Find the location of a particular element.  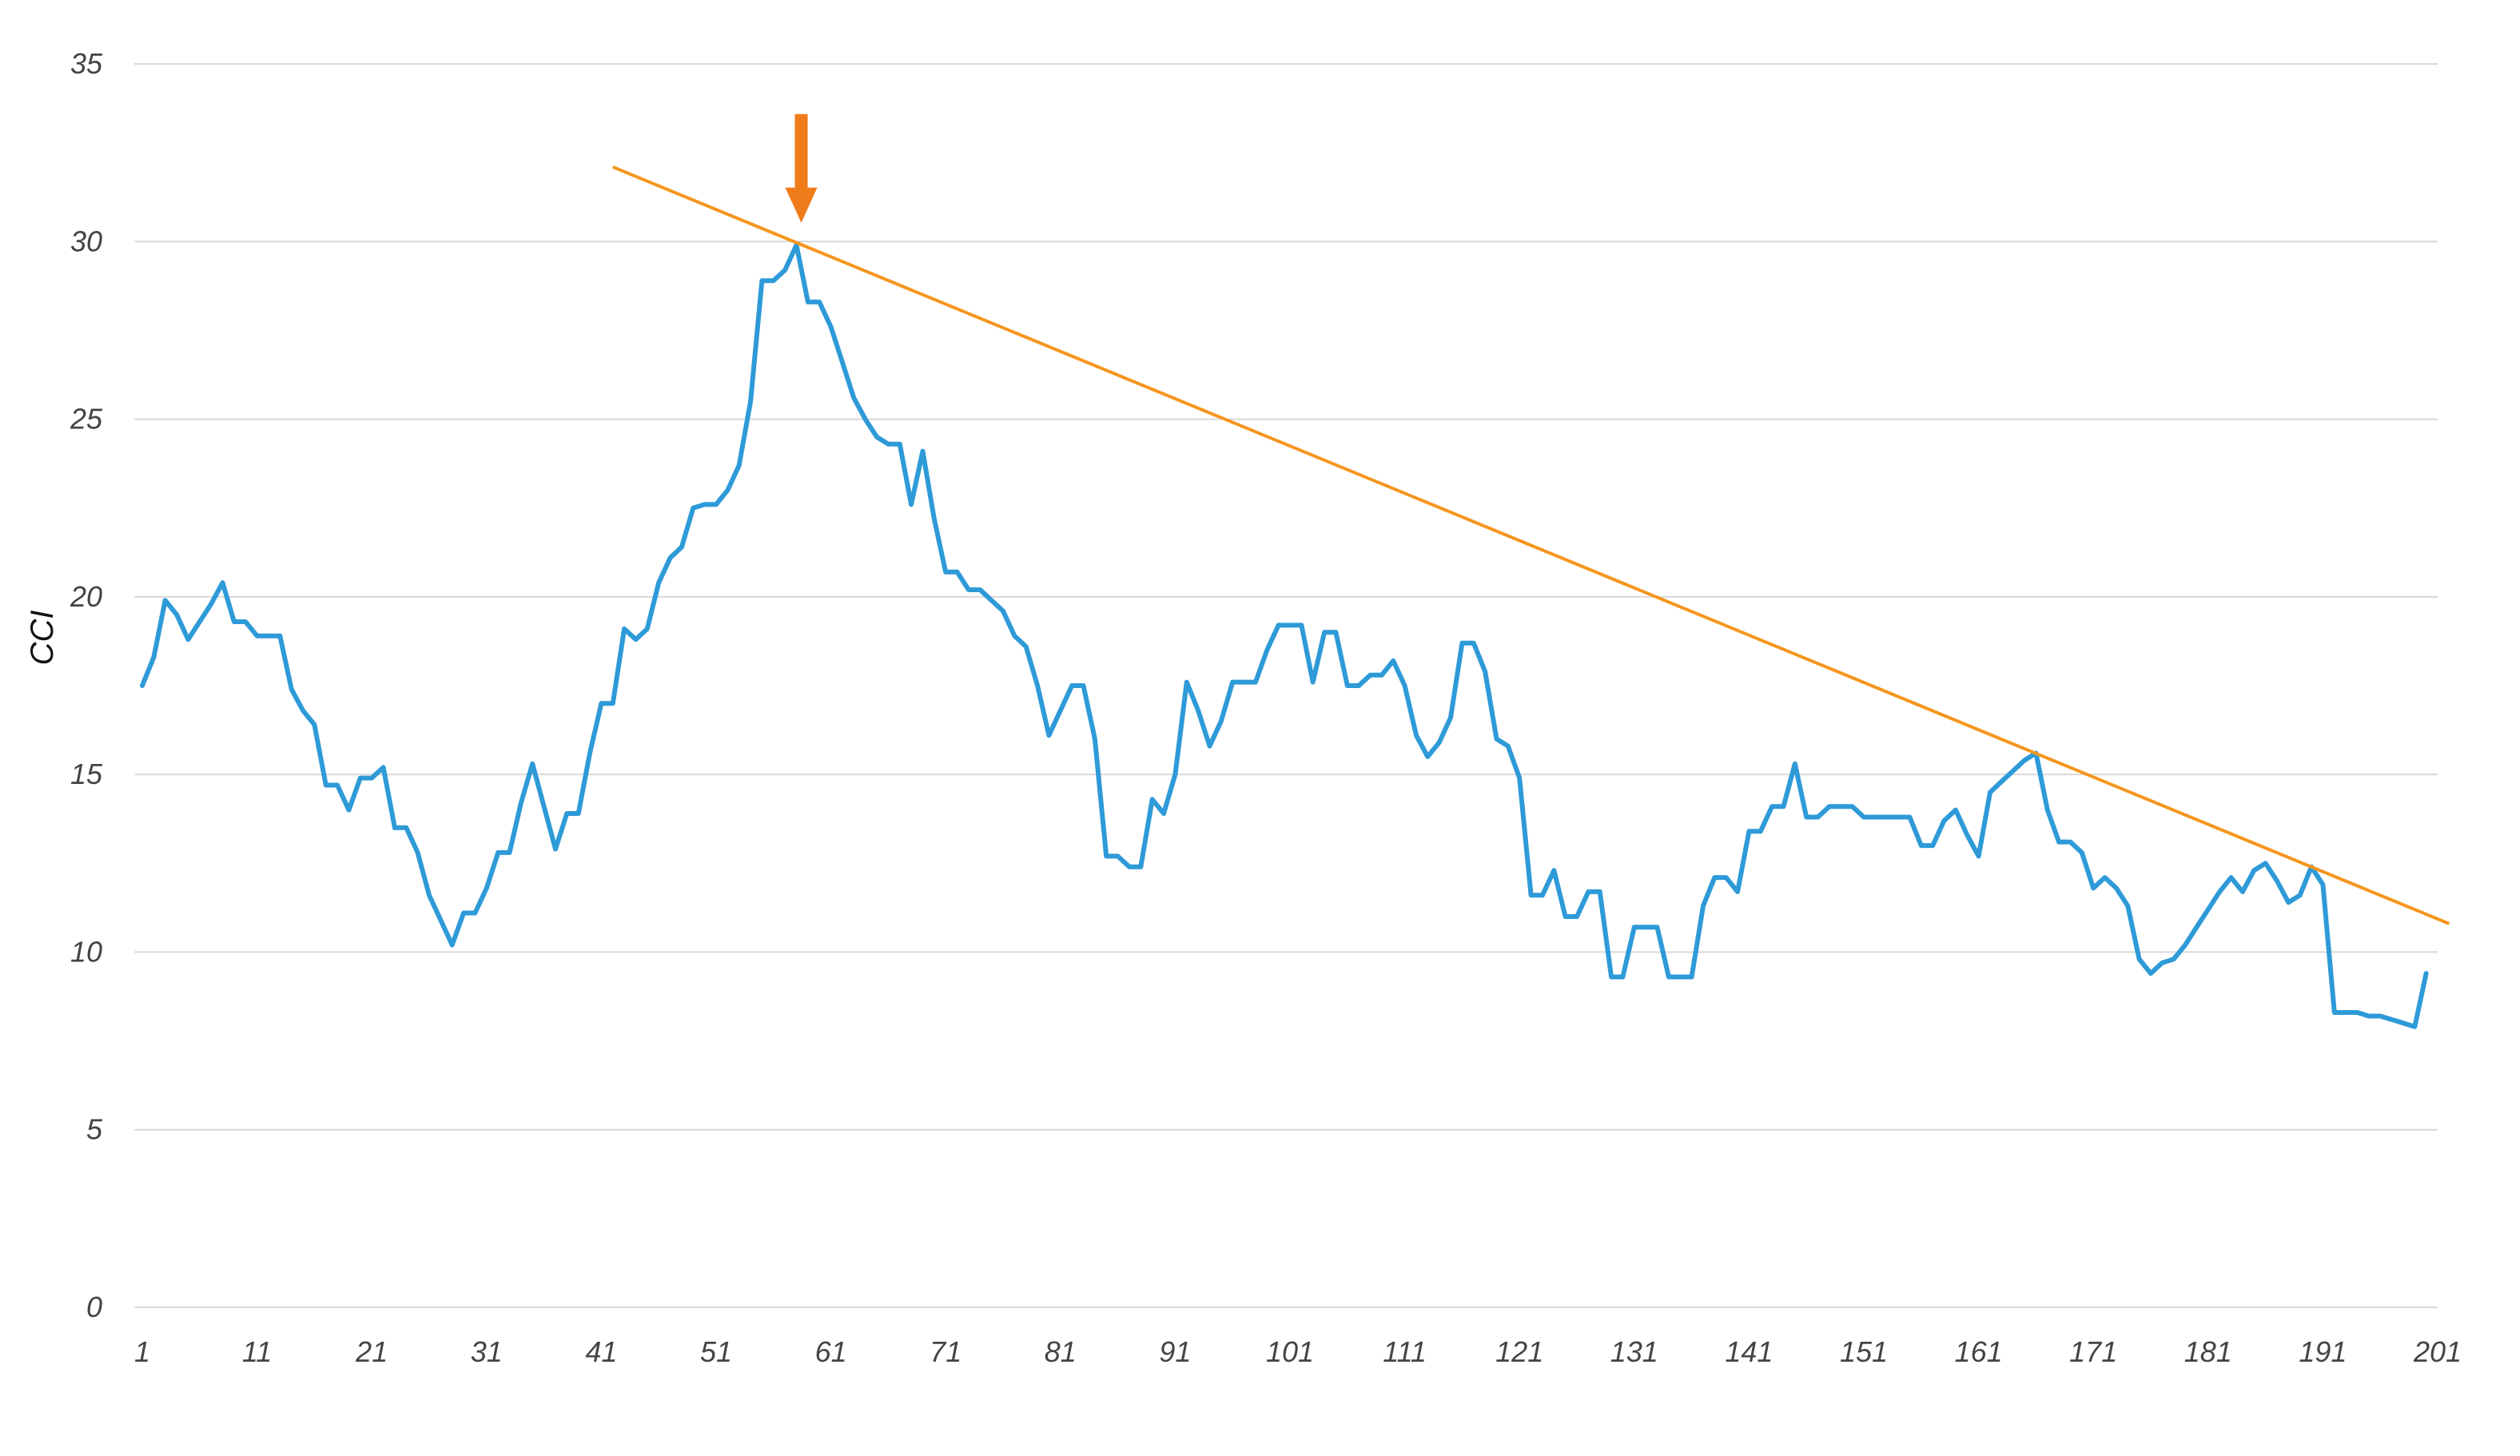

x-tick-label-31: 31 is located at coordinates (487, 1351).